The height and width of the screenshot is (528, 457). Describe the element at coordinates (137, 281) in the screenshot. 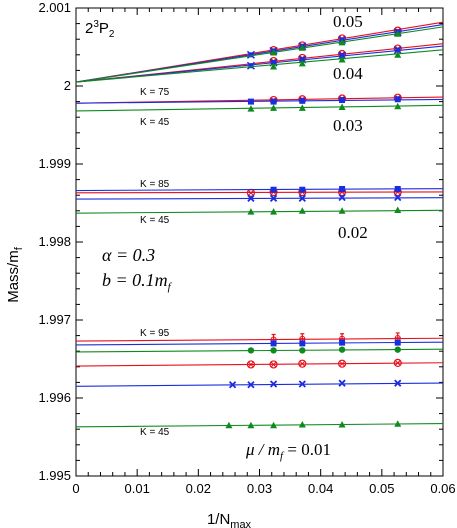

I see `b-parameter: b = 0.1mf` at that location.